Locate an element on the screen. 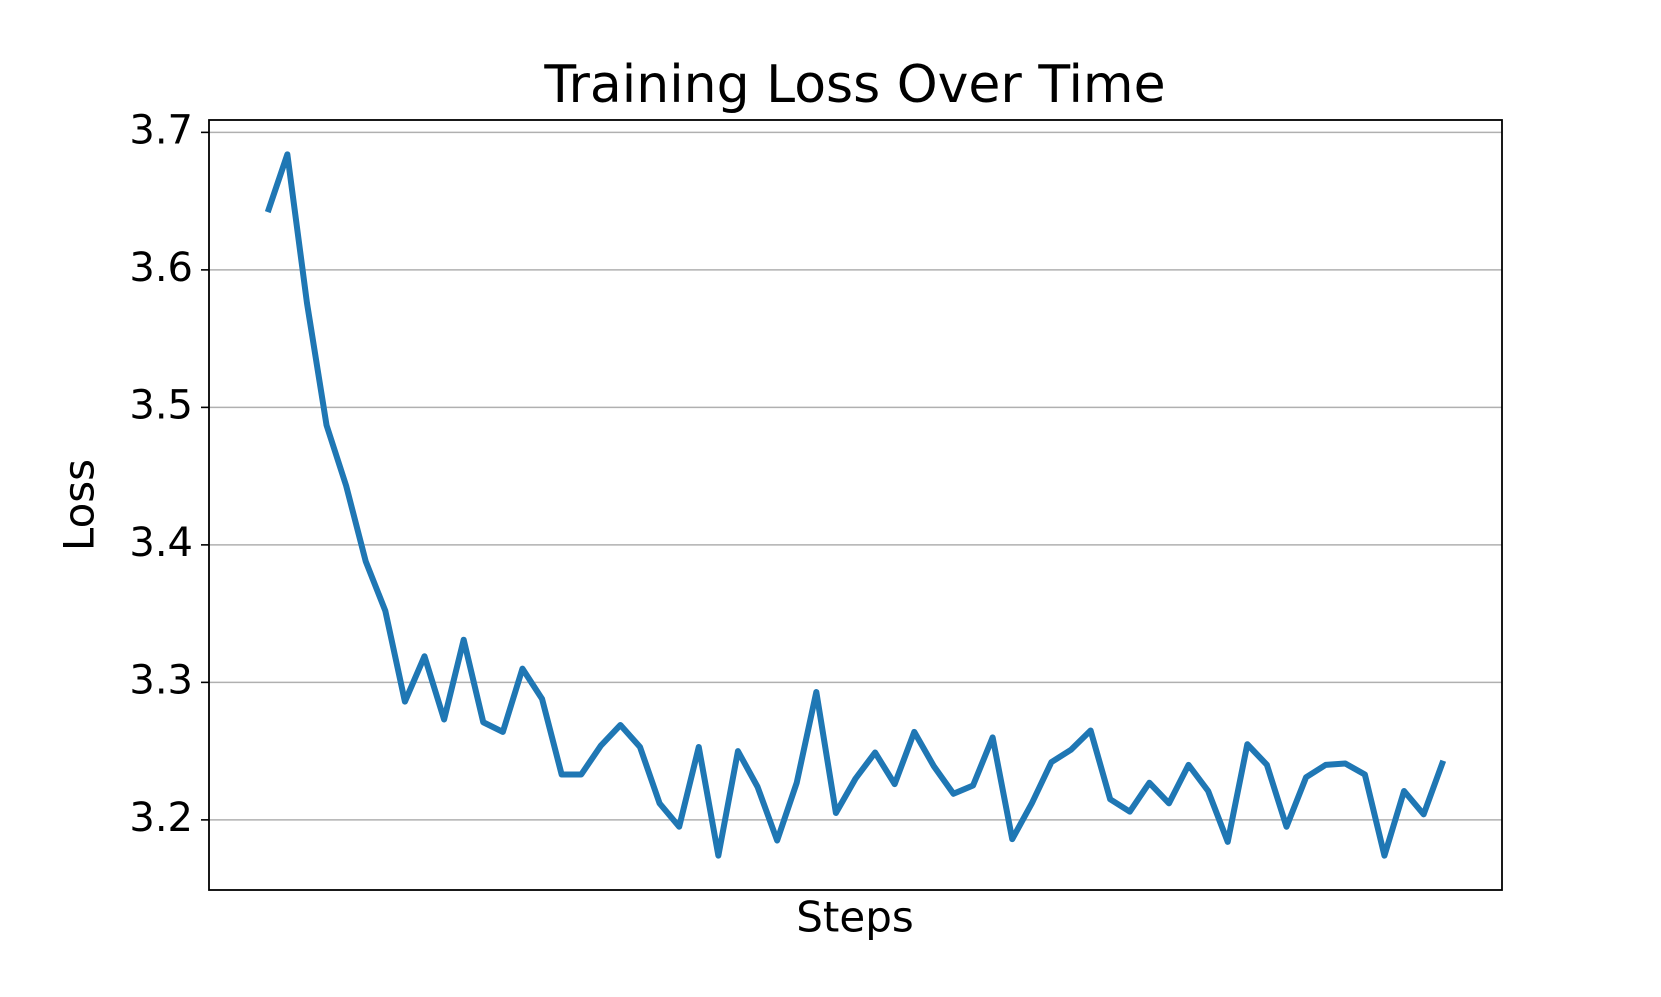 The width and height of the screenshot is (1661, 997). y-tick-label: 3.7 is located at coordinates (161, 130).